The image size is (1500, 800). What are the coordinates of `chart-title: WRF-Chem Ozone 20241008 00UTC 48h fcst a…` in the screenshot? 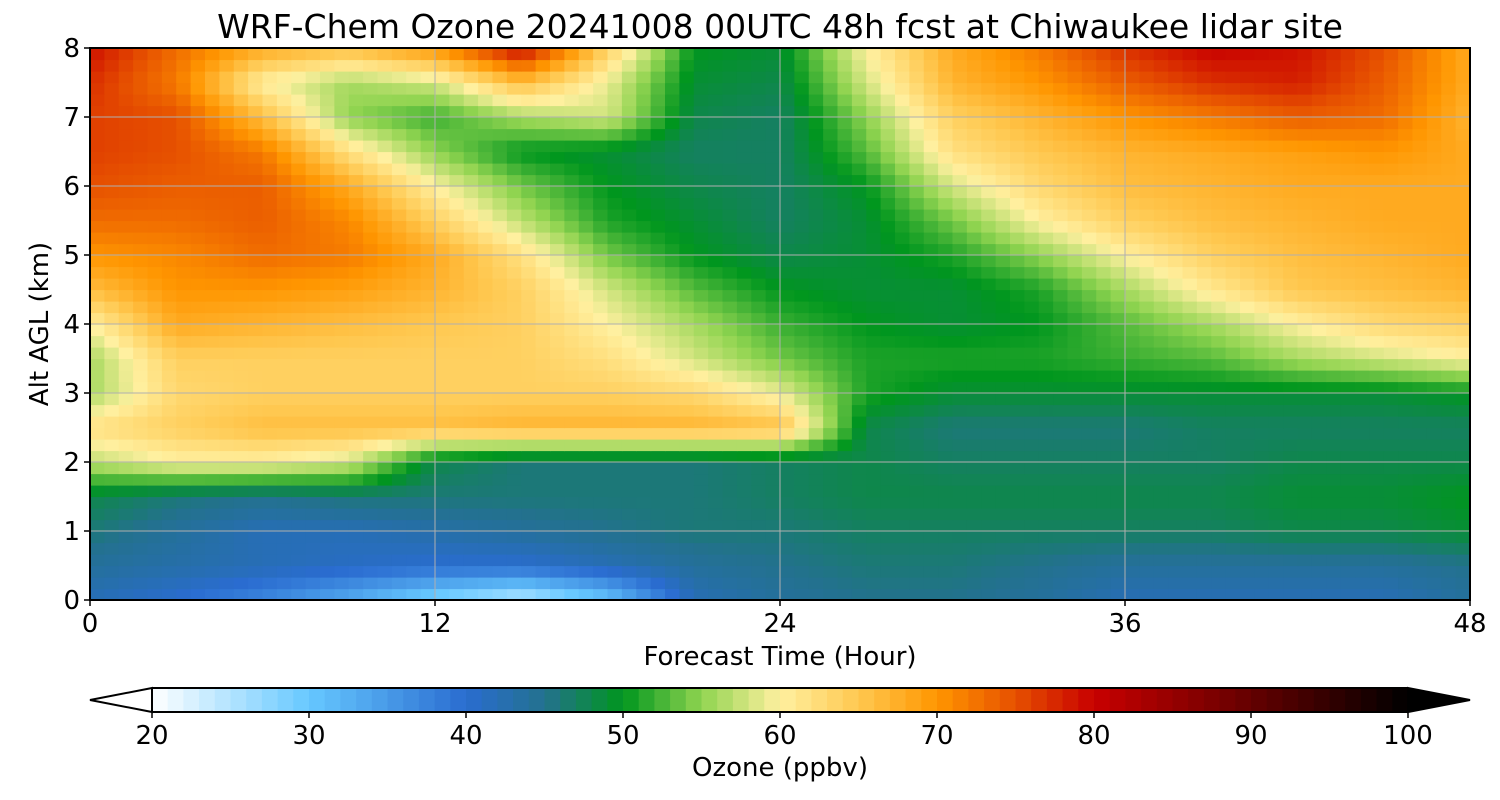 It's located at (780, 26).